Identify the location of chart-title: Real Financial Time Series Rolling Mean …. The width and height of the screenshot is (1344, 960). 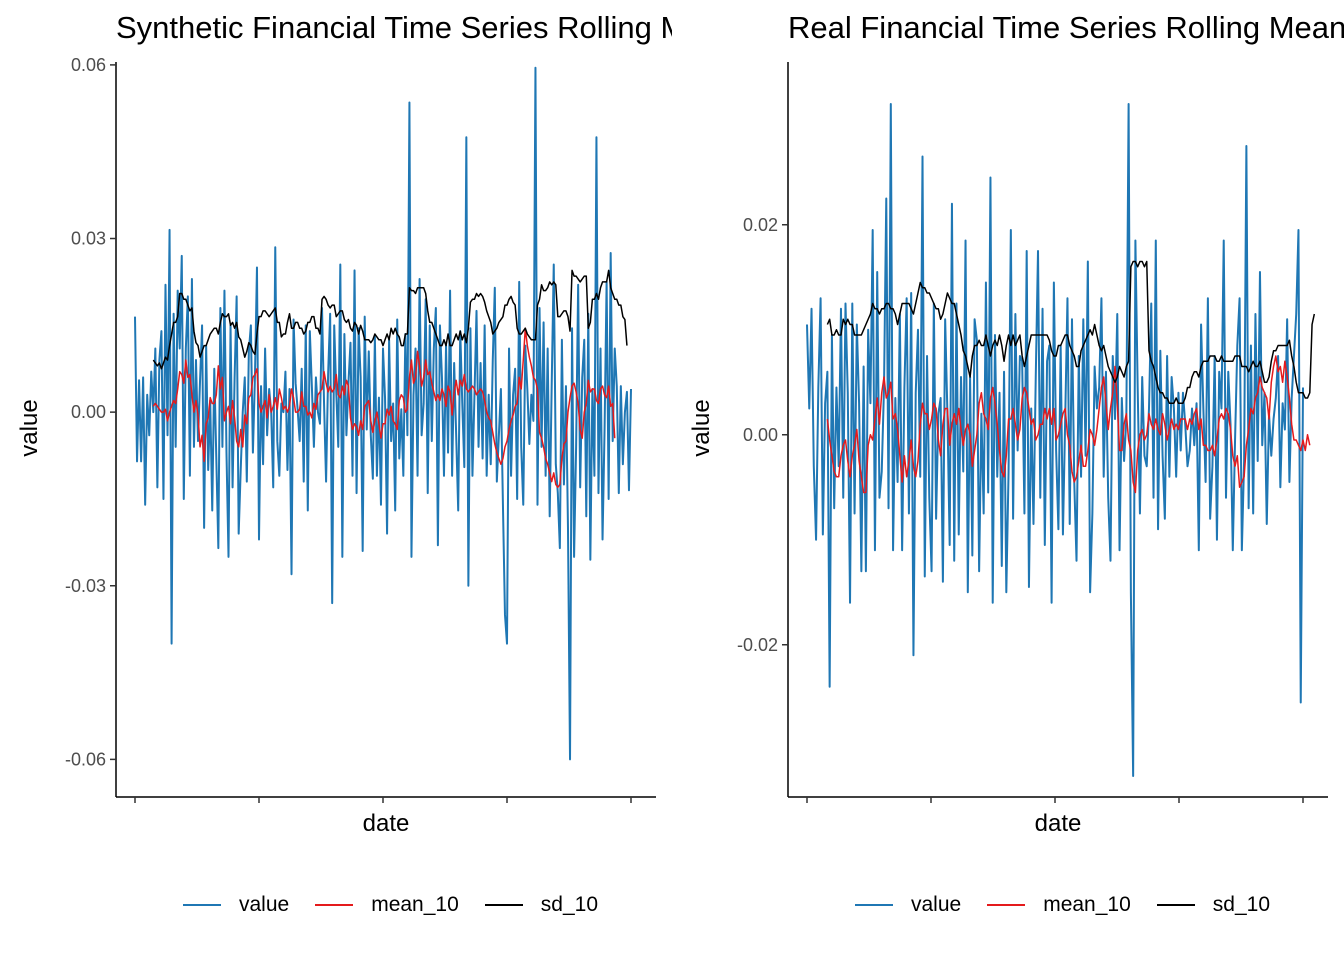
(1066, 27).